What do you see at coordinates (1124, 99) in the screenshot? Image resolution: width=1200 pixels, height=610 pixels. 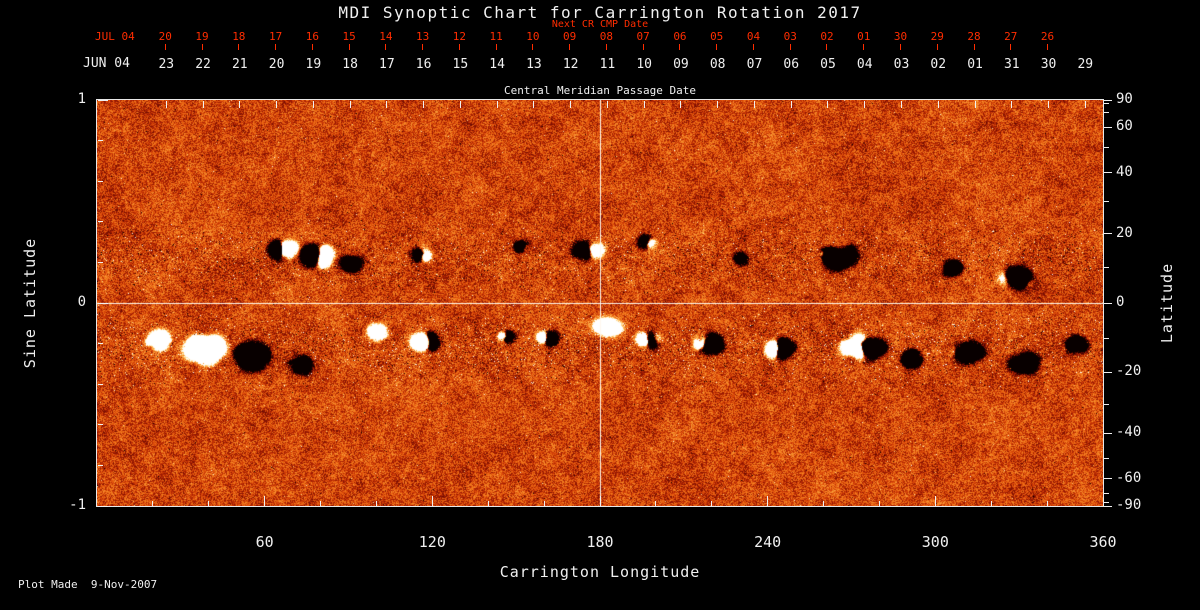 I see `latitude-tick-label: 90` at bounding box center [1124, 99].